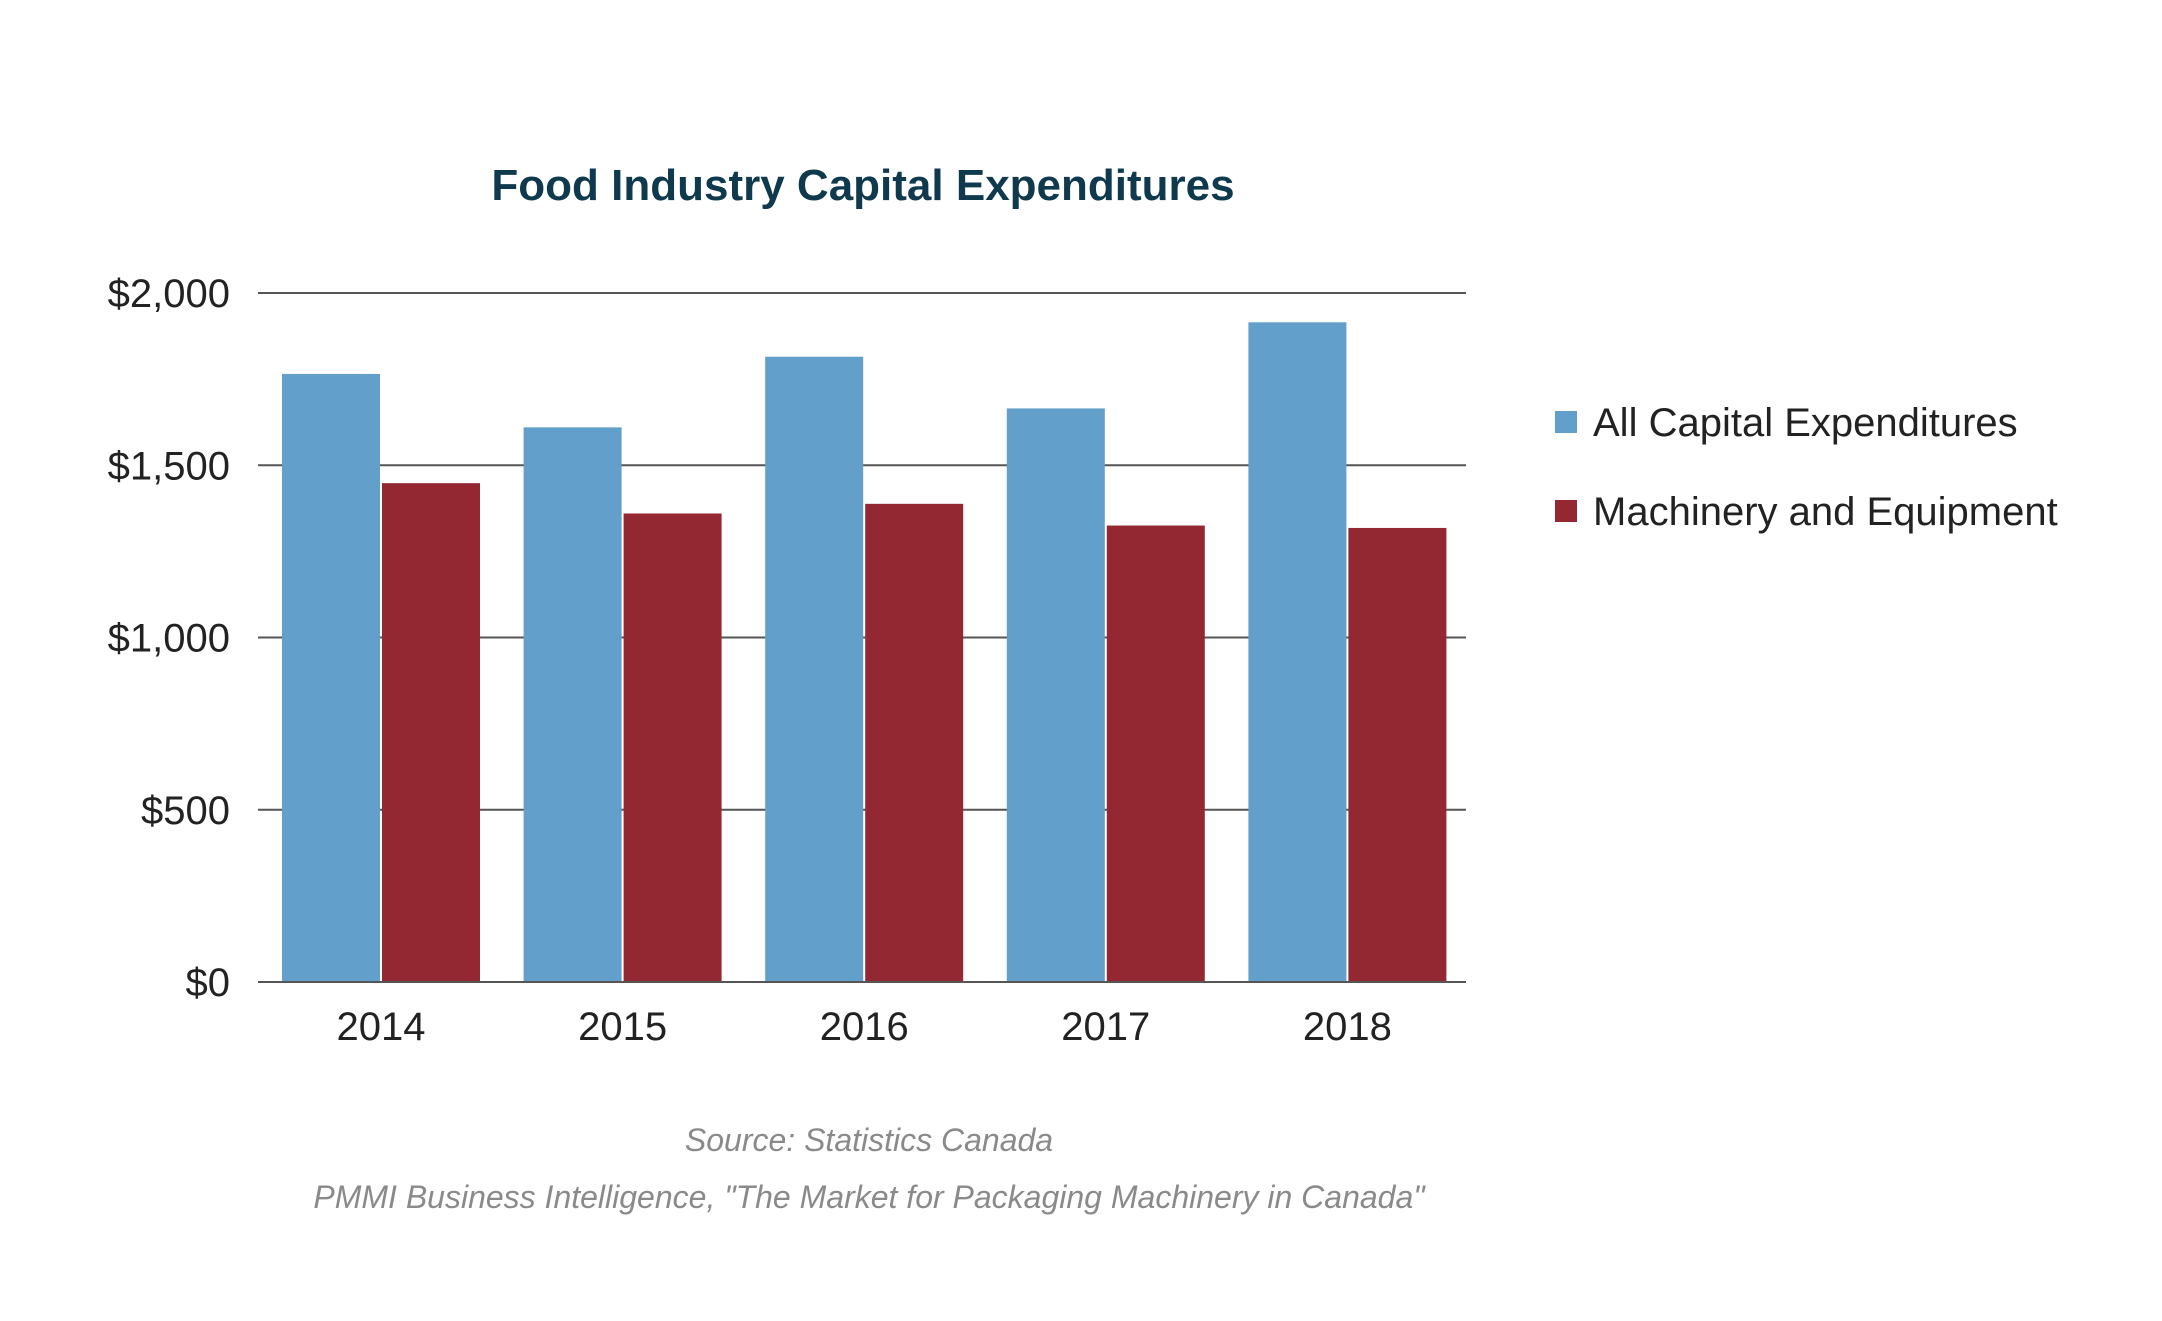 This screenshot has width=2162, height=1321. I want to click on y-axis-tick-labels: $0 $500 $1,000 $1,500 $2,000, so click(169, 638).